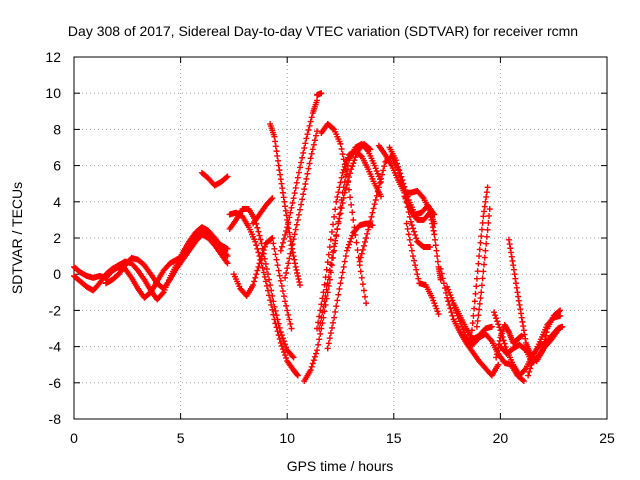  Describe the element at coordinates (181, 438) in the screenshot. I see `x-tick-label: 5` at that location.